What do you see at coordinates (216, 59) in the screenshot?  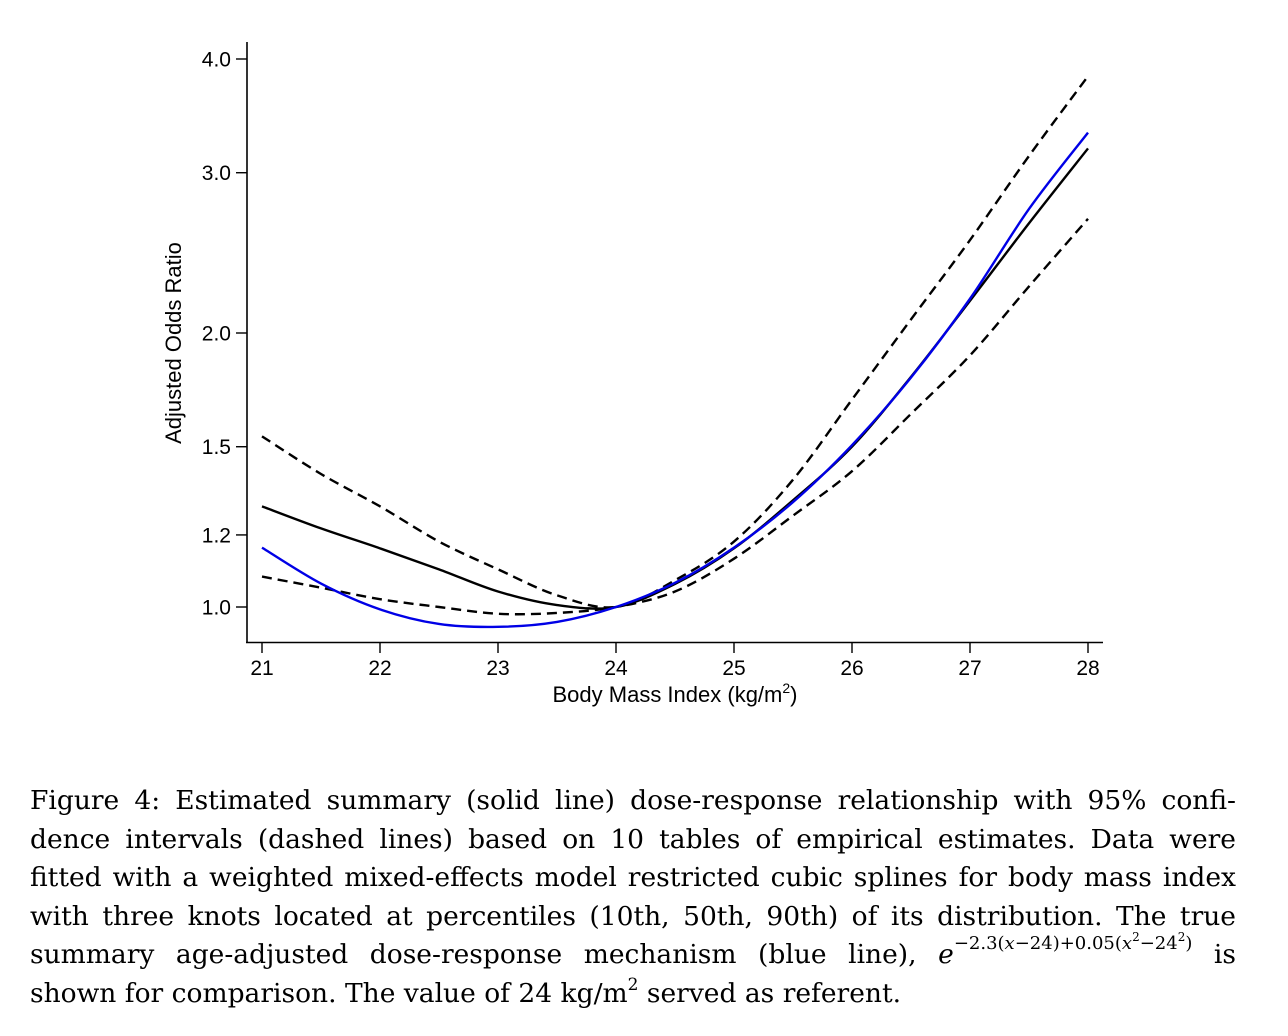 I see `y-tick-label: 4.0` at bounding box center [216, 59].